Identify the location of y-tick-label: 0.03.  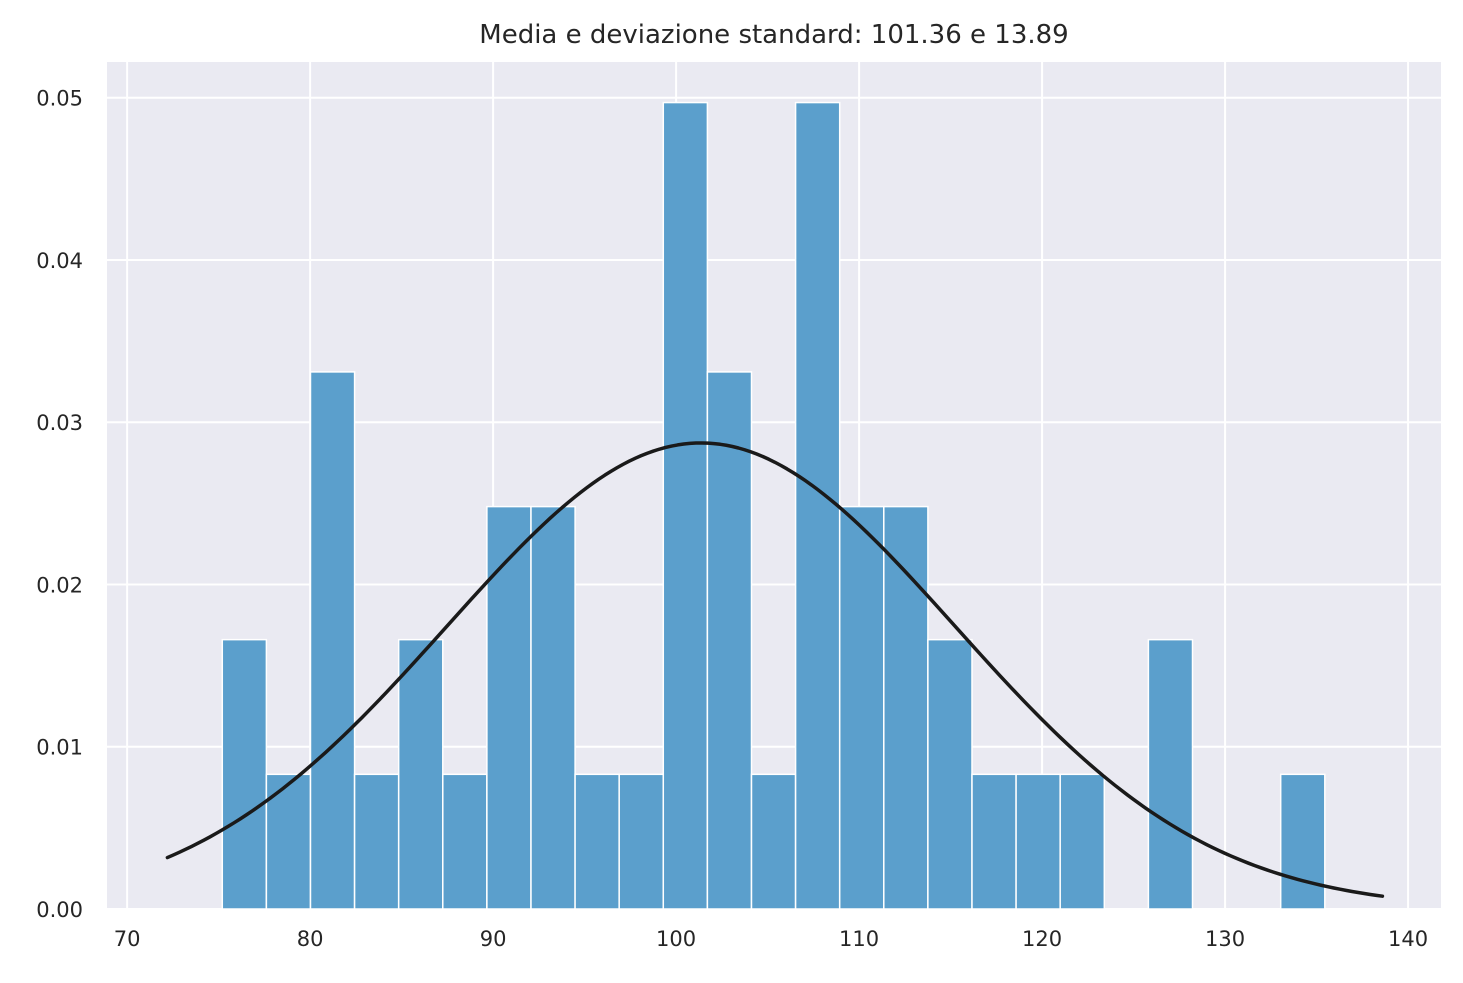
(59, 423).